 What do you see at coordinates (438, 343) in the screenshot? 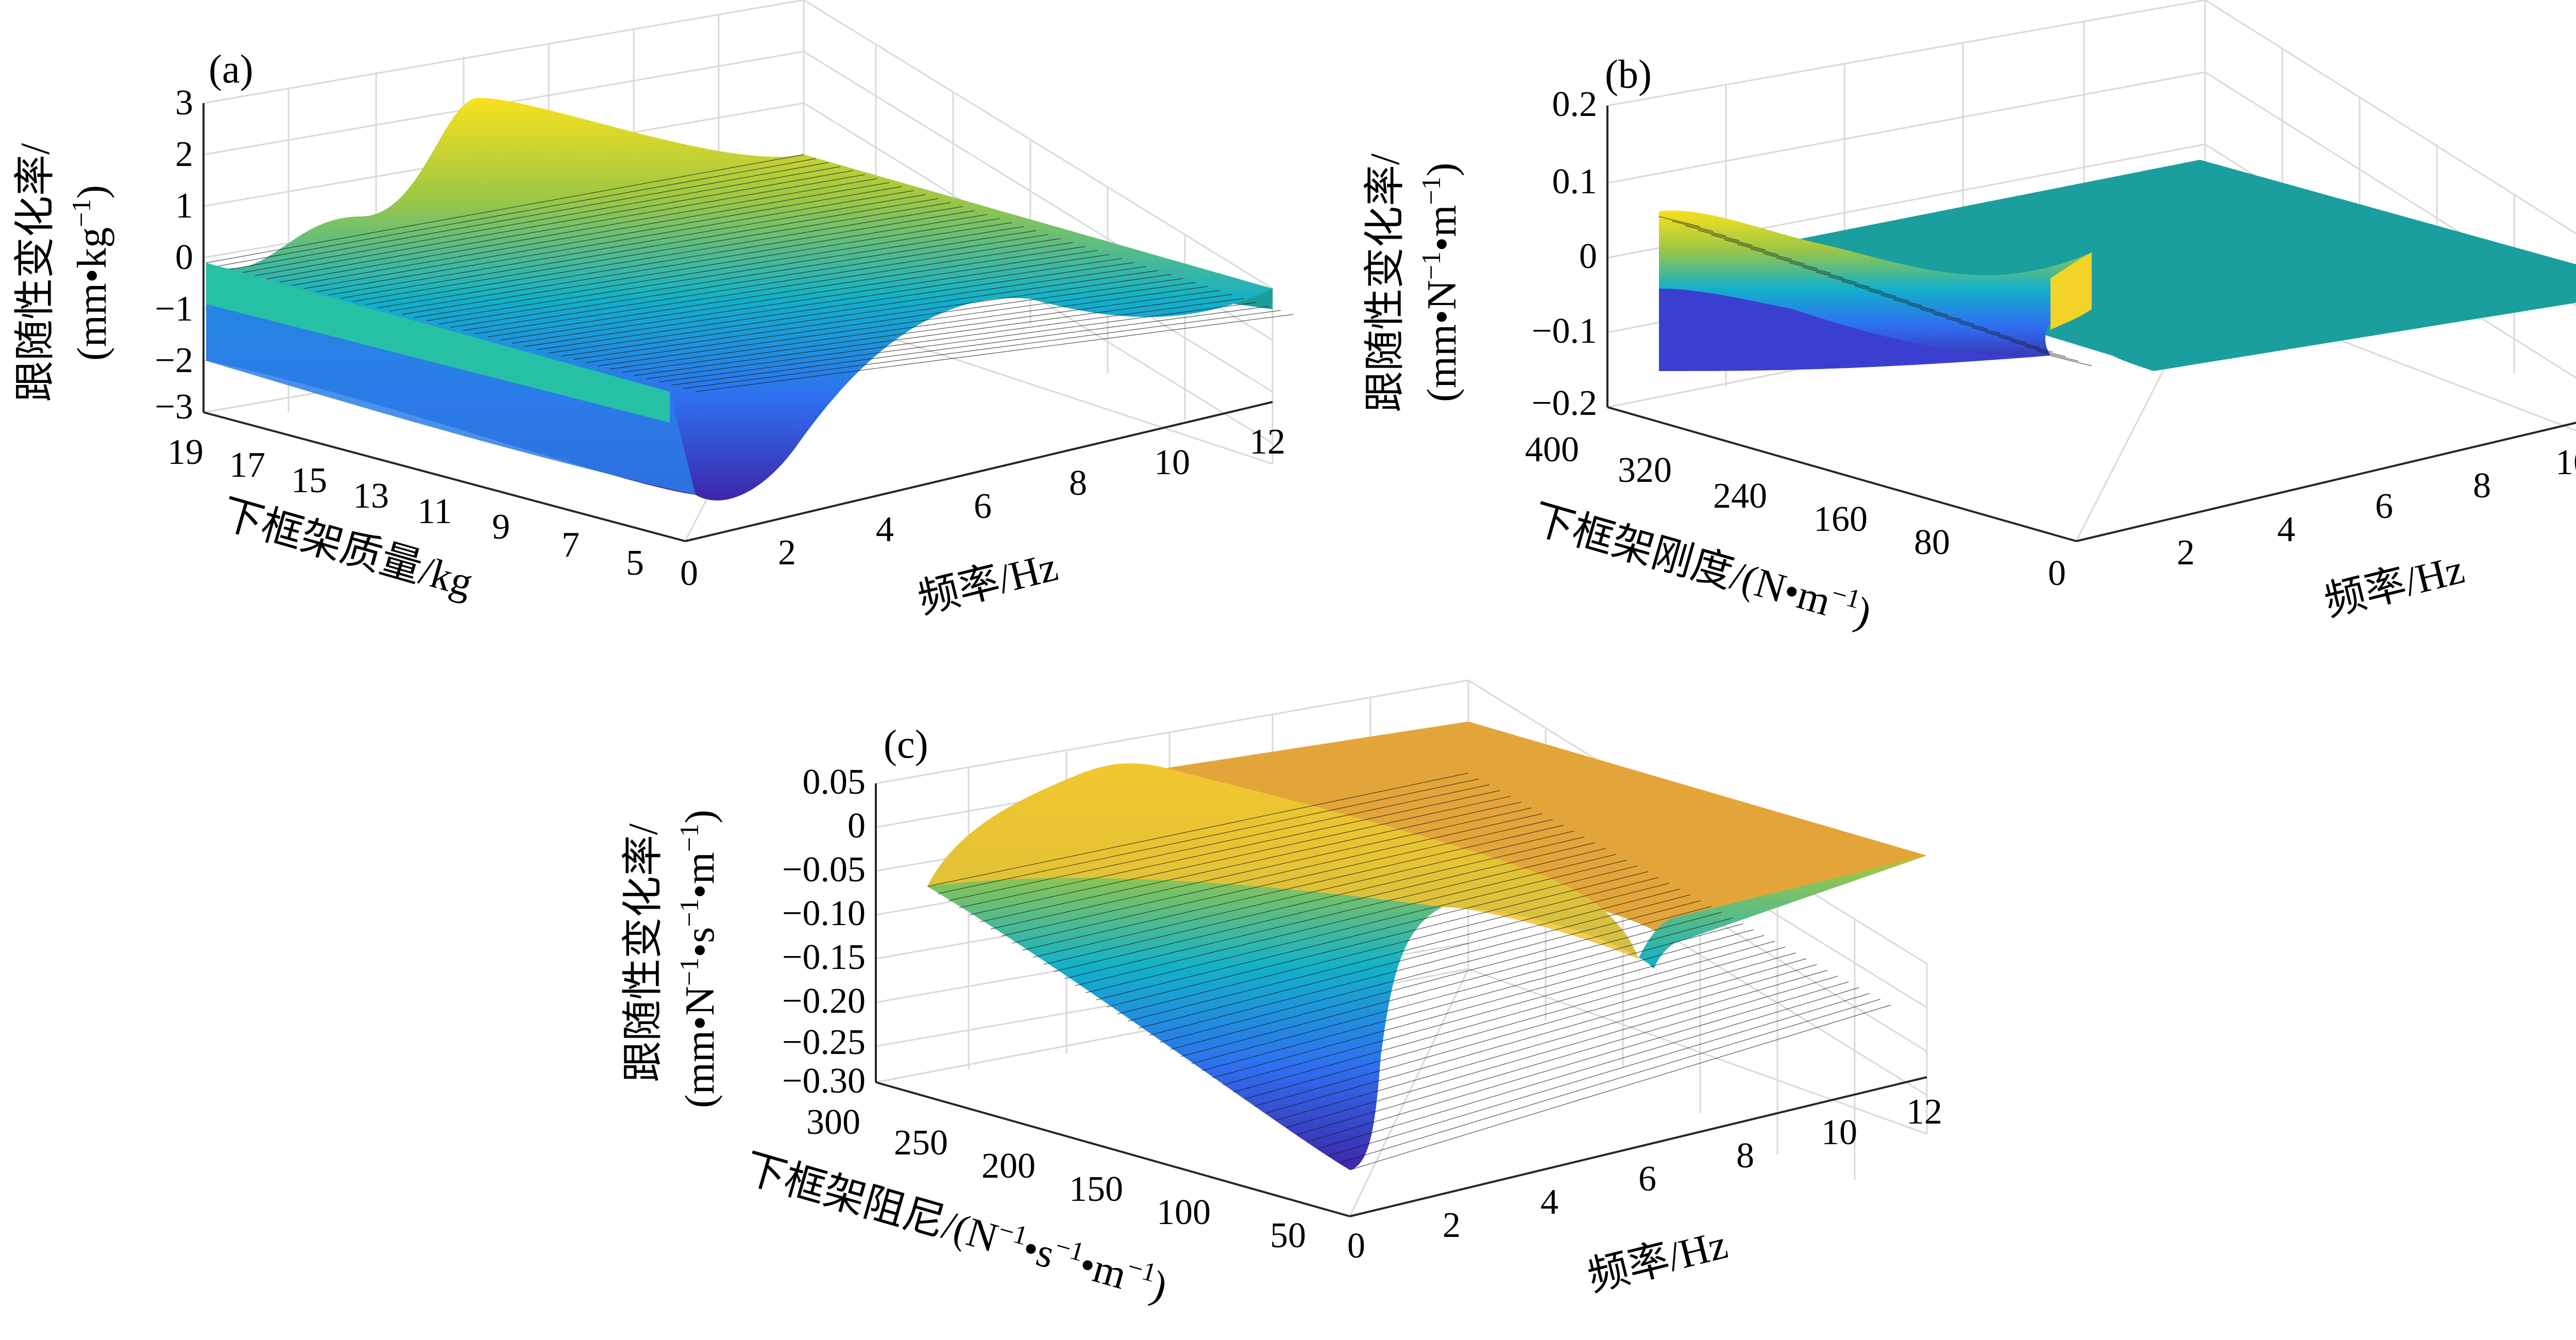
I see `panel-a-surface-band` at bounding box center [438, 343].